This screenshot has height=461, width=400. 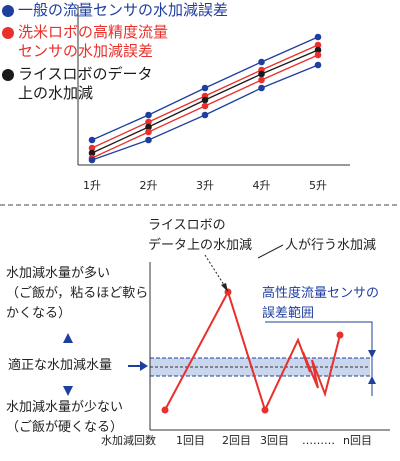 I want to click on down-arrow, so click(x=68, y=391).